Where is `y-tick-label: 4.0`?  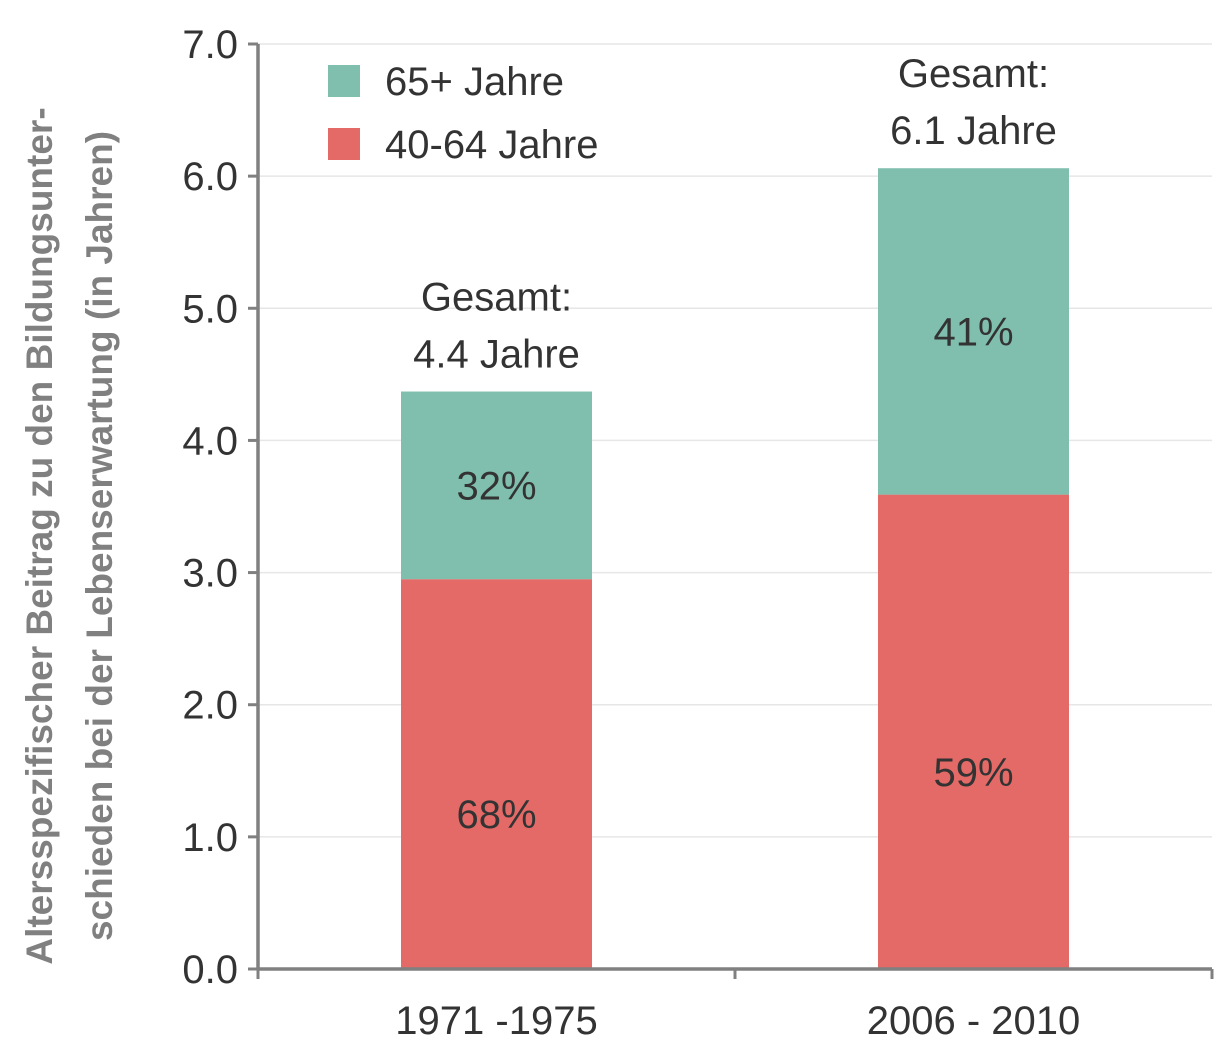 y-tick-label: 4.0 is located at coordinates (210, 441).